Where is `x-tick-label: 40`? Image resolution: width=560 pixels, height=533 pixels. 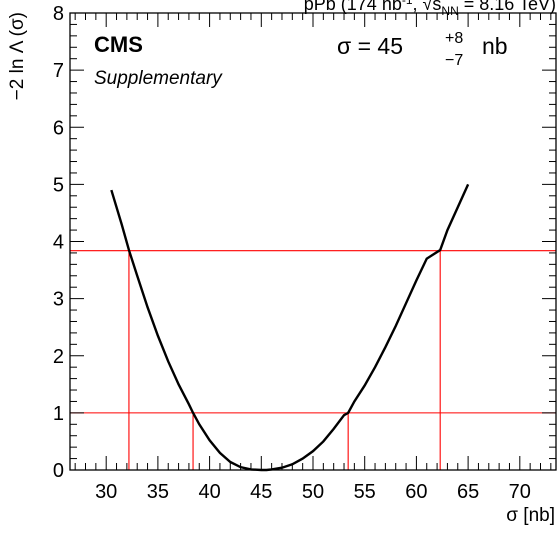
x-tick-label: 40 is located at coordinates (209, 492).